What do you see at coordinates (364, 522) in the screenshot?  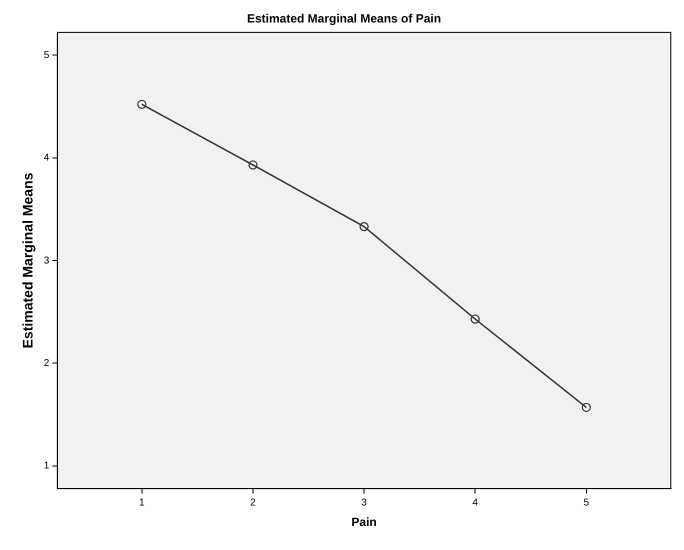 I see `x-axis-title: Pain` at bounding box center [364, 522].